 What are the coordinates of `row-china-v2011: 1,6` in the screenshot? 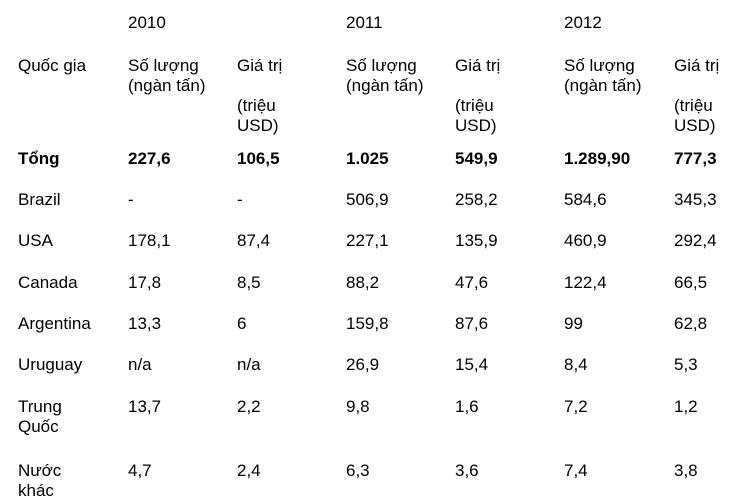 It's located at (467, 406).